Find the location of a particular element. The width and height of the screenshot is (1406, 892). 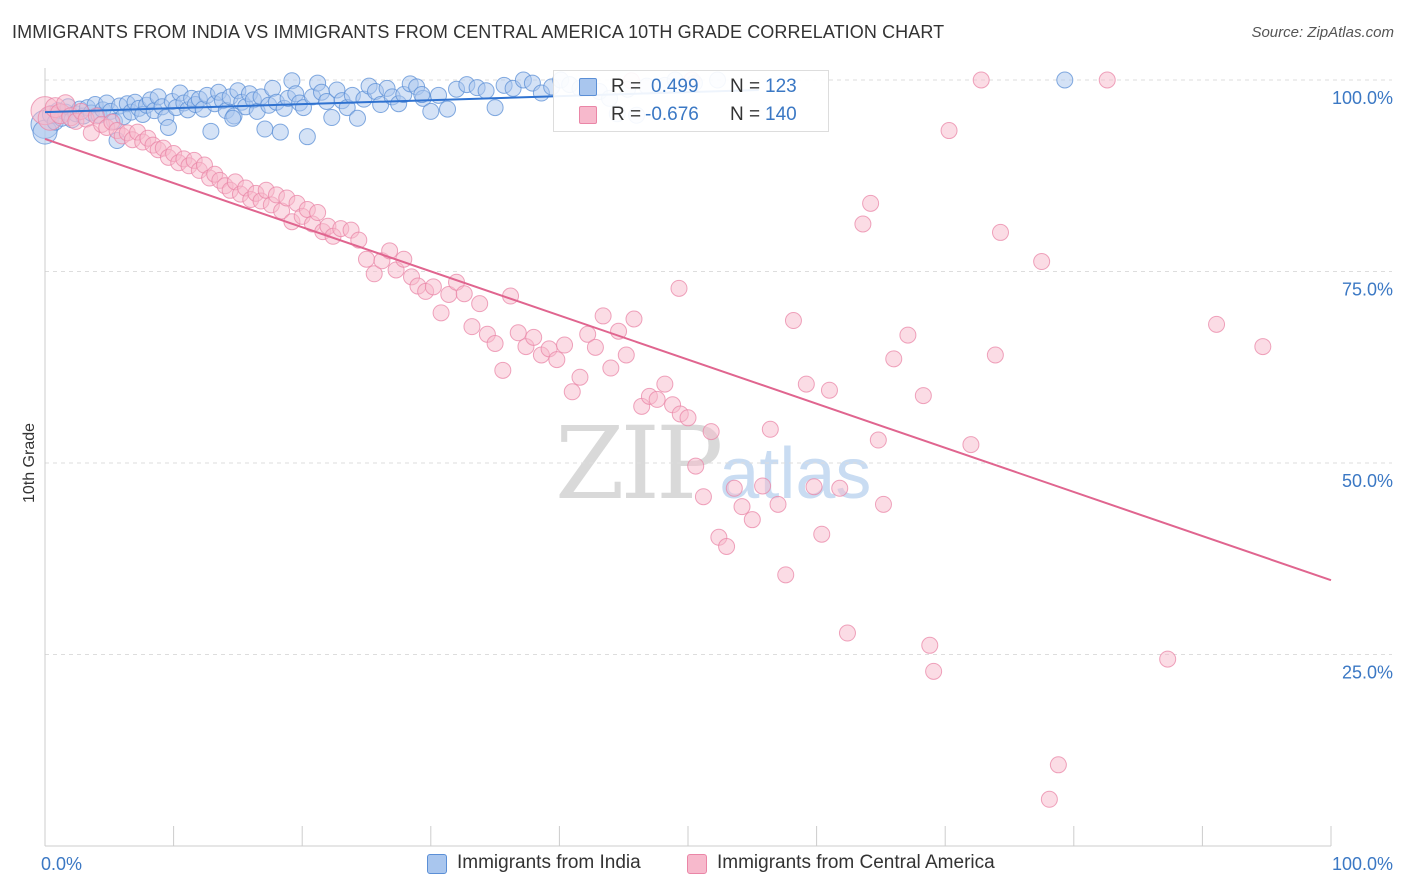

india-r-label: R = is located at coordinates (626, 86).